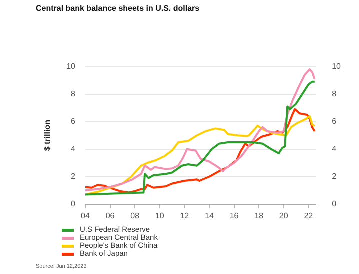 The image size is (359, 274). What do you see at coordinates (259, 215) in the screenshot?
I see `x-tick-label: 18` at bounding box center [259, 215].